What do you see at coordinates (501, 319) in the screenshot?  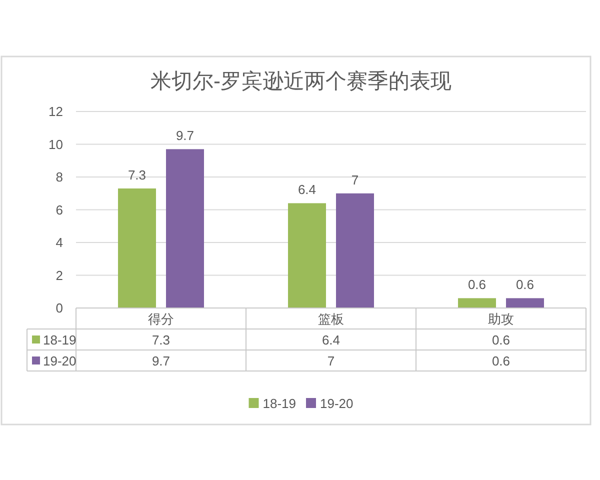 I see `column-label: 助攻` at bounding box center [501, 319].